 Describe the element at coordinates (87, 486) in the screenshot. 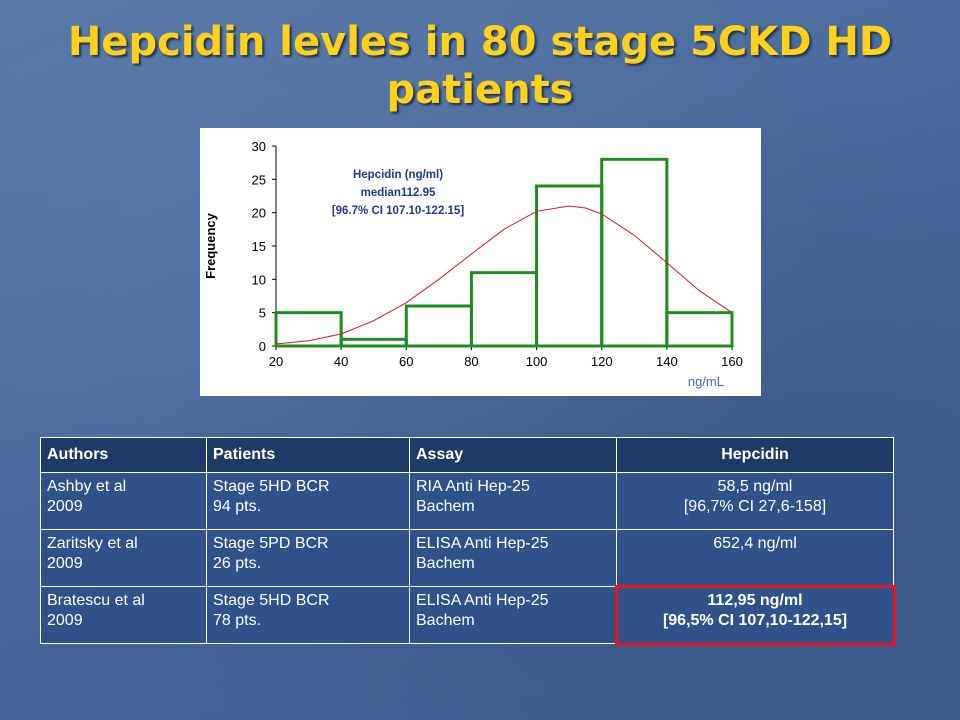

I see `cell-line: Ashby et al` at that location.